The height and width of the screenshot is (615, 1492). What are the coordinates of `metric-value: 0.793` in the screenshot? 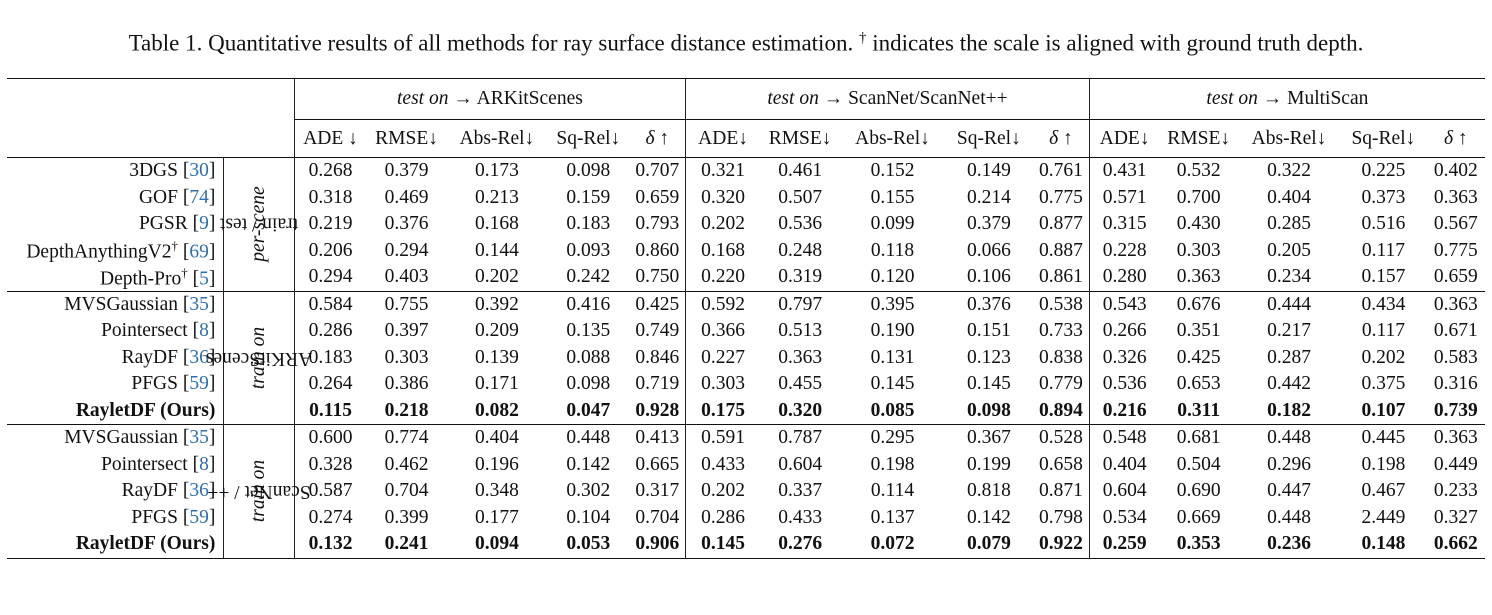 It's located at (657, 224).